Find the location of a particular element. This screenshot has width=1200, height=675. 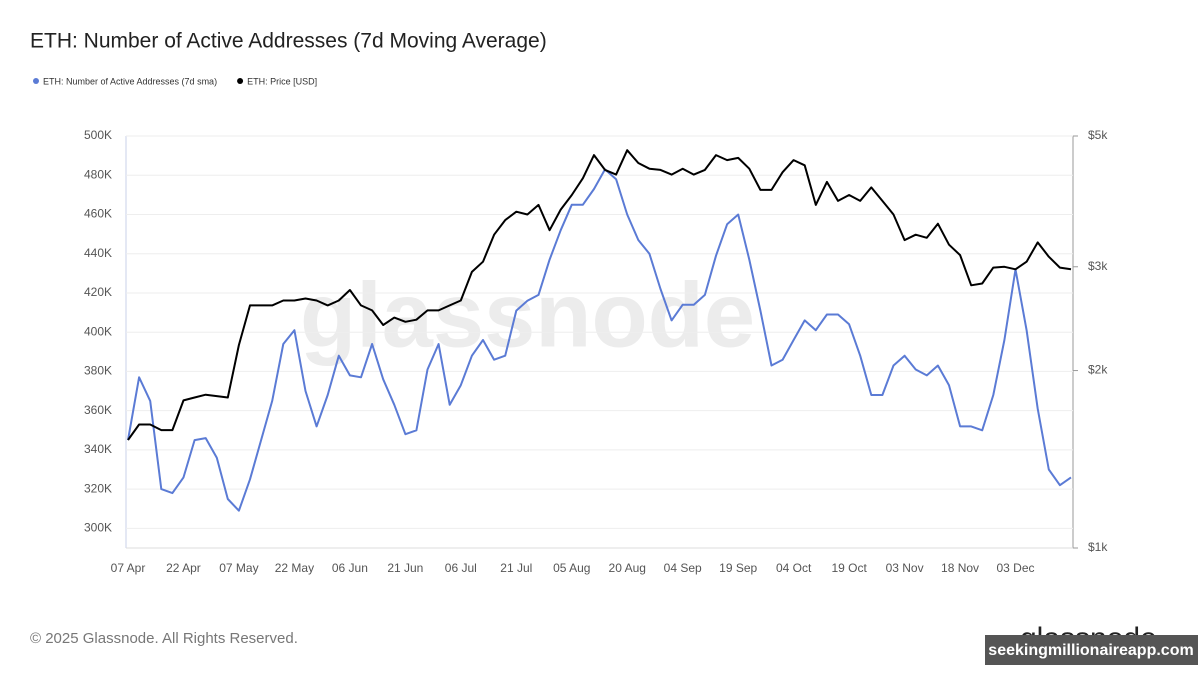

y-tick-label: 440K is located at coordinates (98, 253).